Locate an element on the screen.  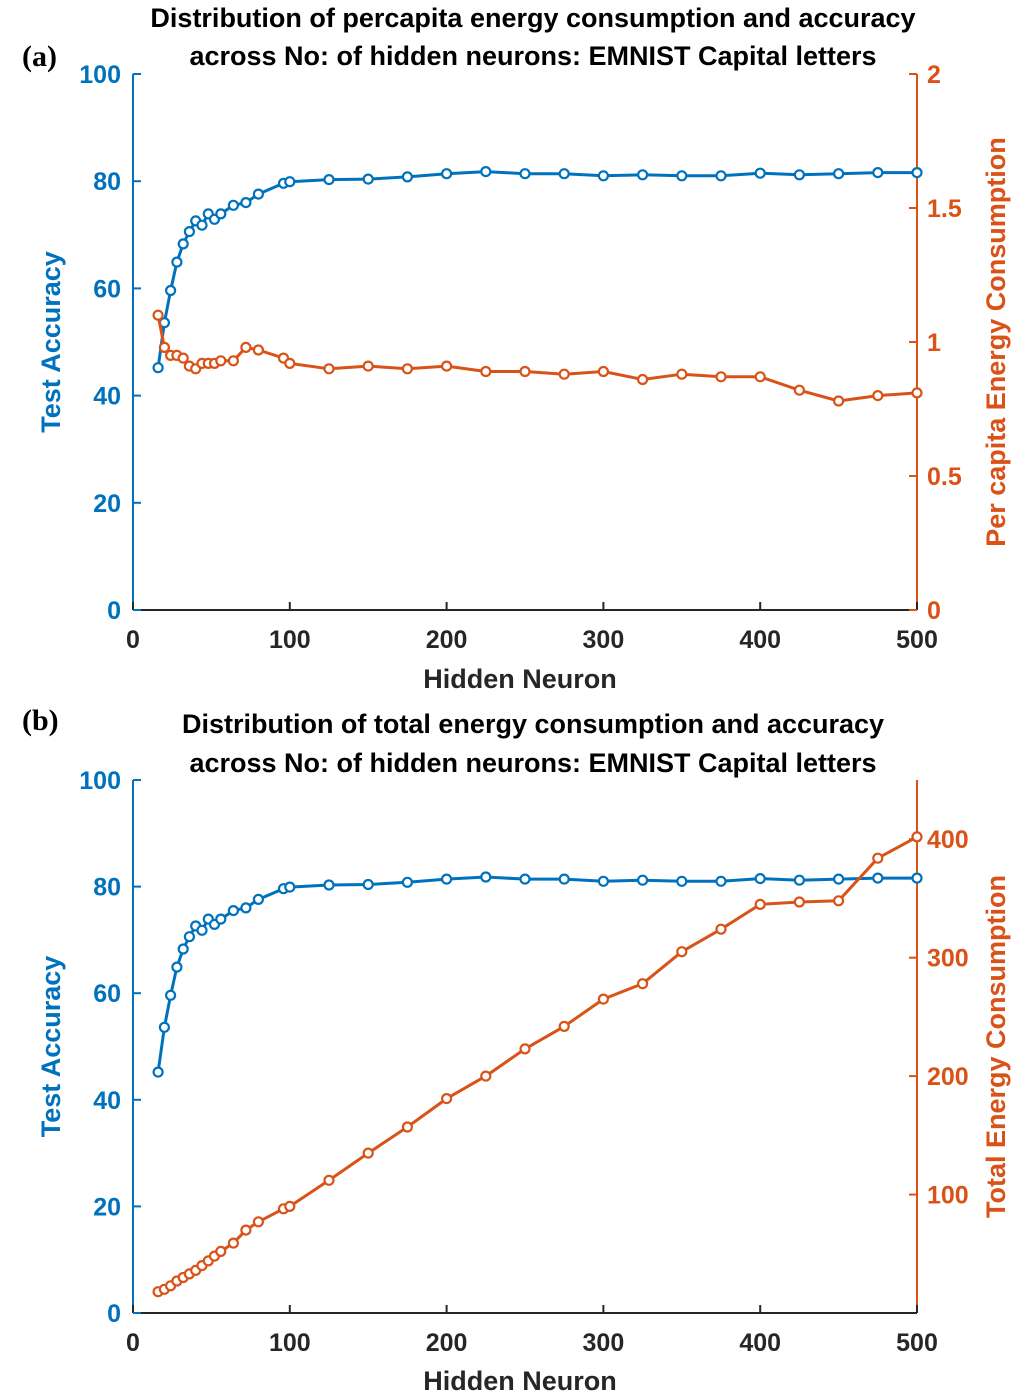
x-tick-label: 300 is located at coordinates (604, 640).